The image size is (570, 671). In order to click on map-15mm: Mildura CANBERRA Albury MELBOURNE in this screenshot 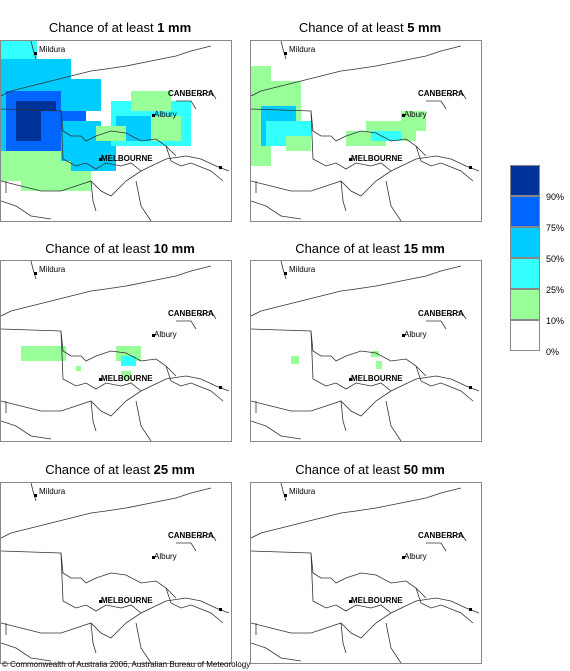, I will do `click(366, 351)`.